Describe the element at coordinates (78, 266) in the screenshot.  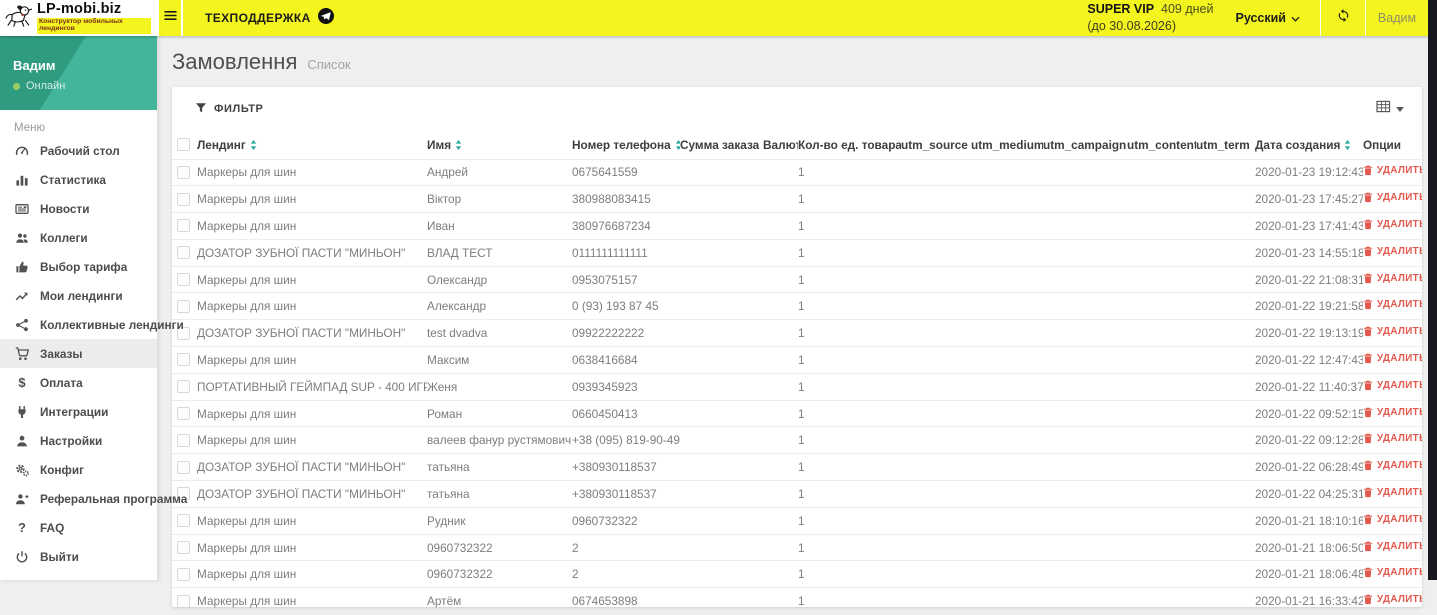
I see `sidebar-item-tariff: Выбор тарифа` at that location.